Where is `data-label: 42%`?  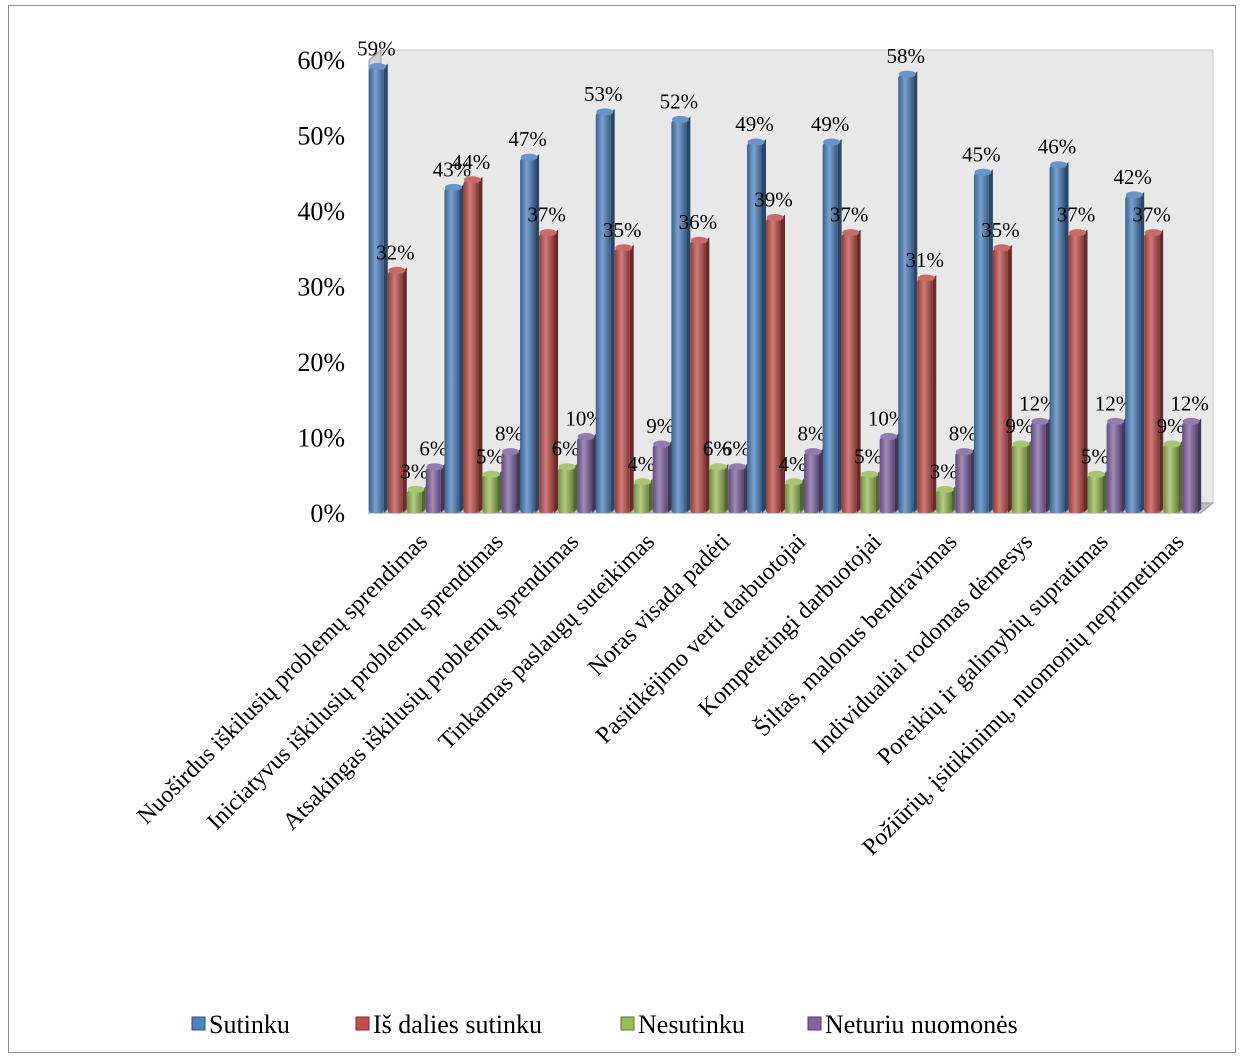
data-label: 42% is located at coordinates (1132, 177).